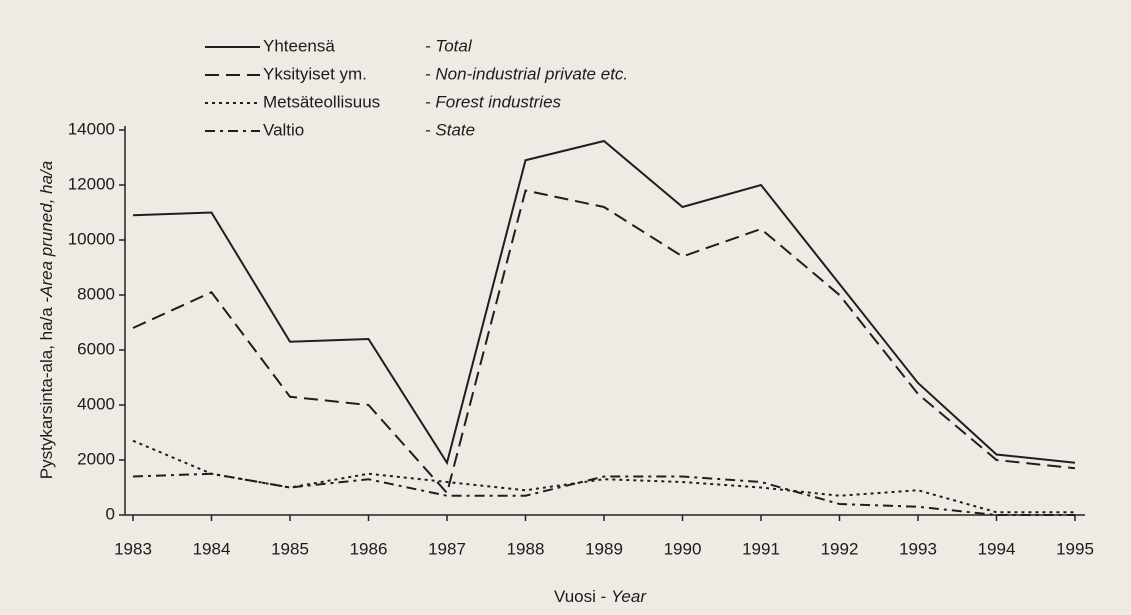  What do you see at coordinates (840, 548) in the screenshot?
I see `x-tick-label: 1992` at bounding box center [840, 548].